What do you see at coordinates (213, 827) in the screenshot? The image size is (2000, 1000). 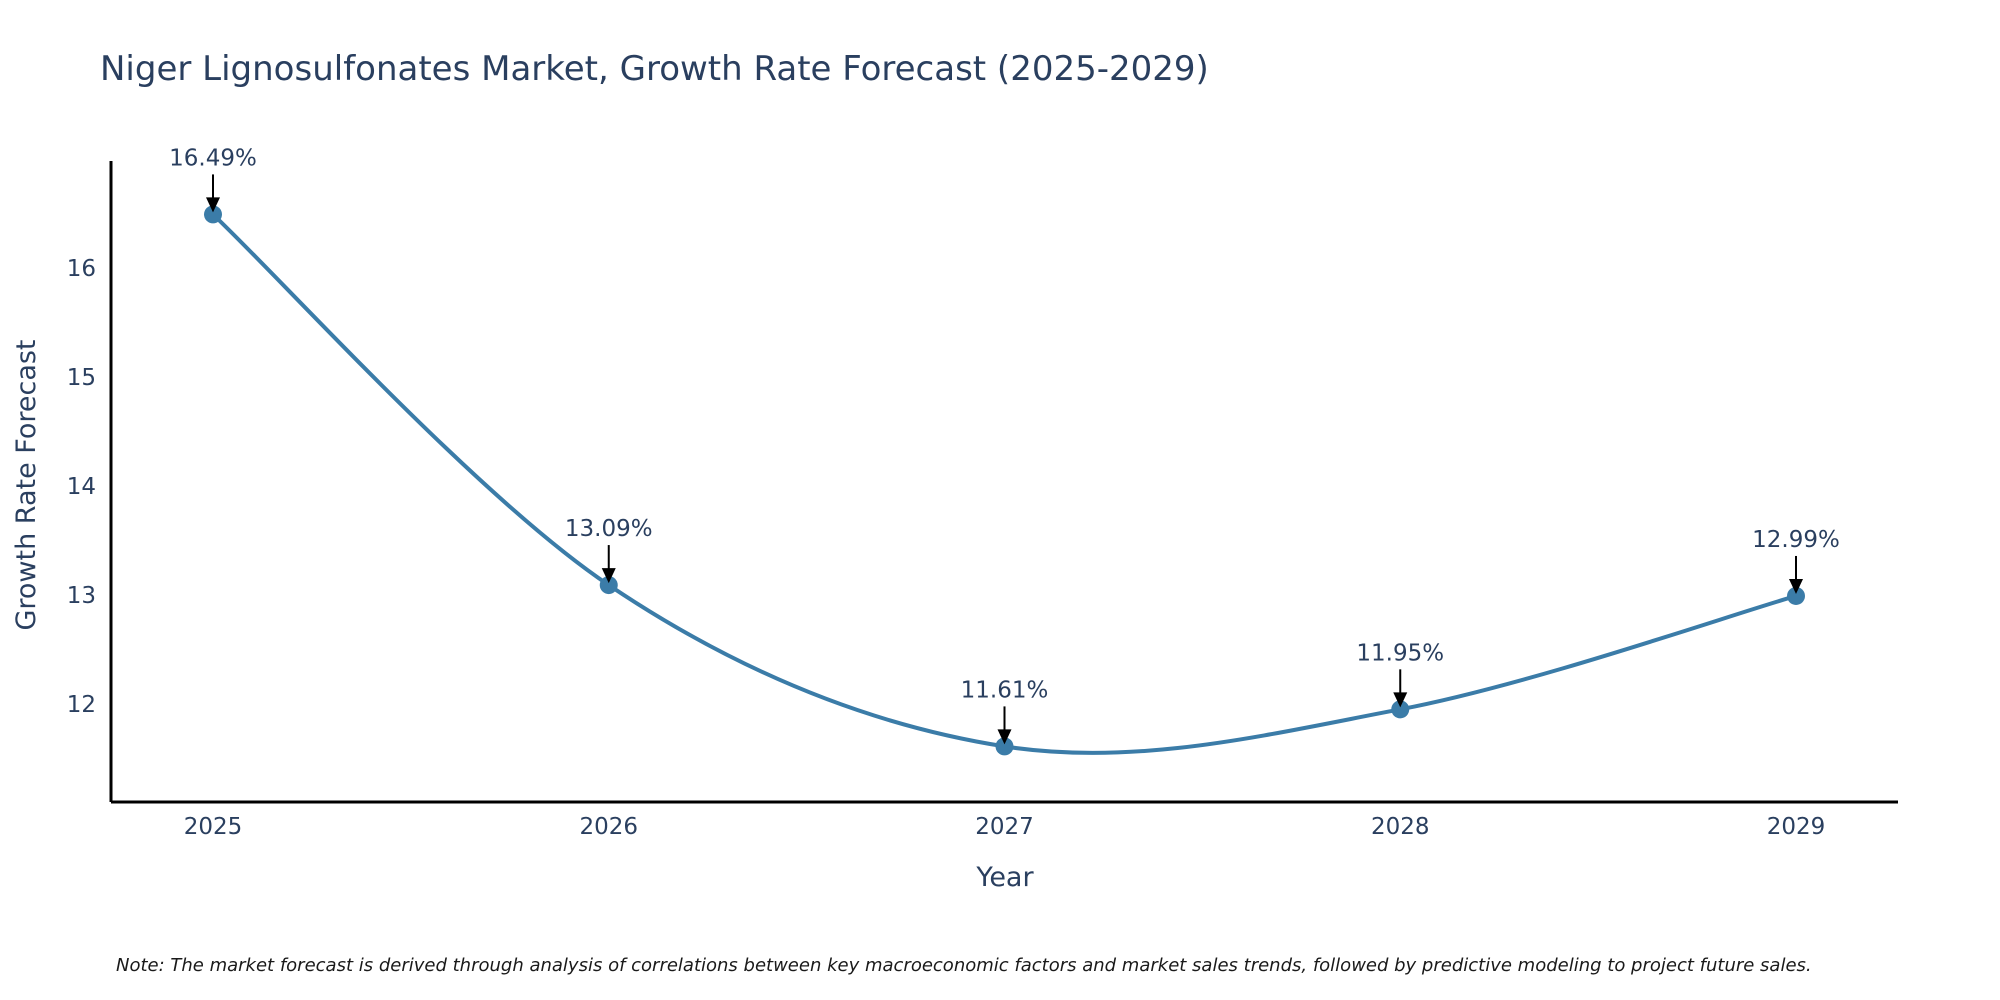 I see `x-tick-label: 2025` at bounding box center [213, 827].